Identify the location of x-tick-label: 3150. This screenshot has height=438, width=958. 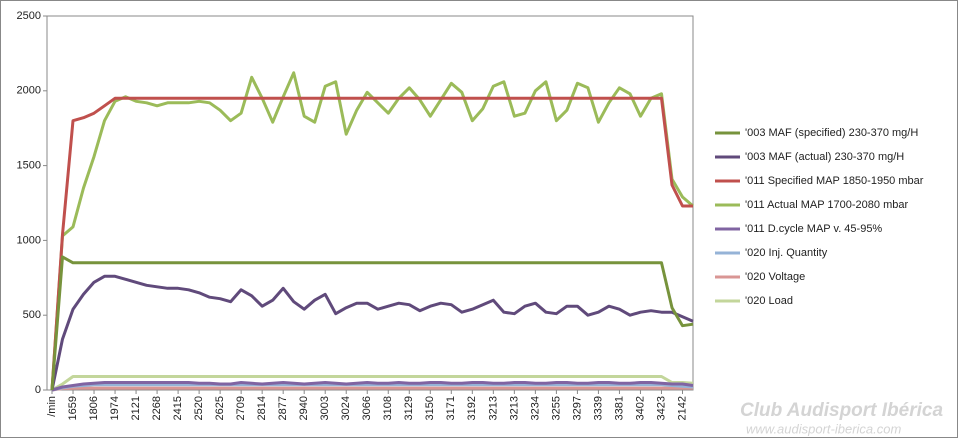
(430, 408).